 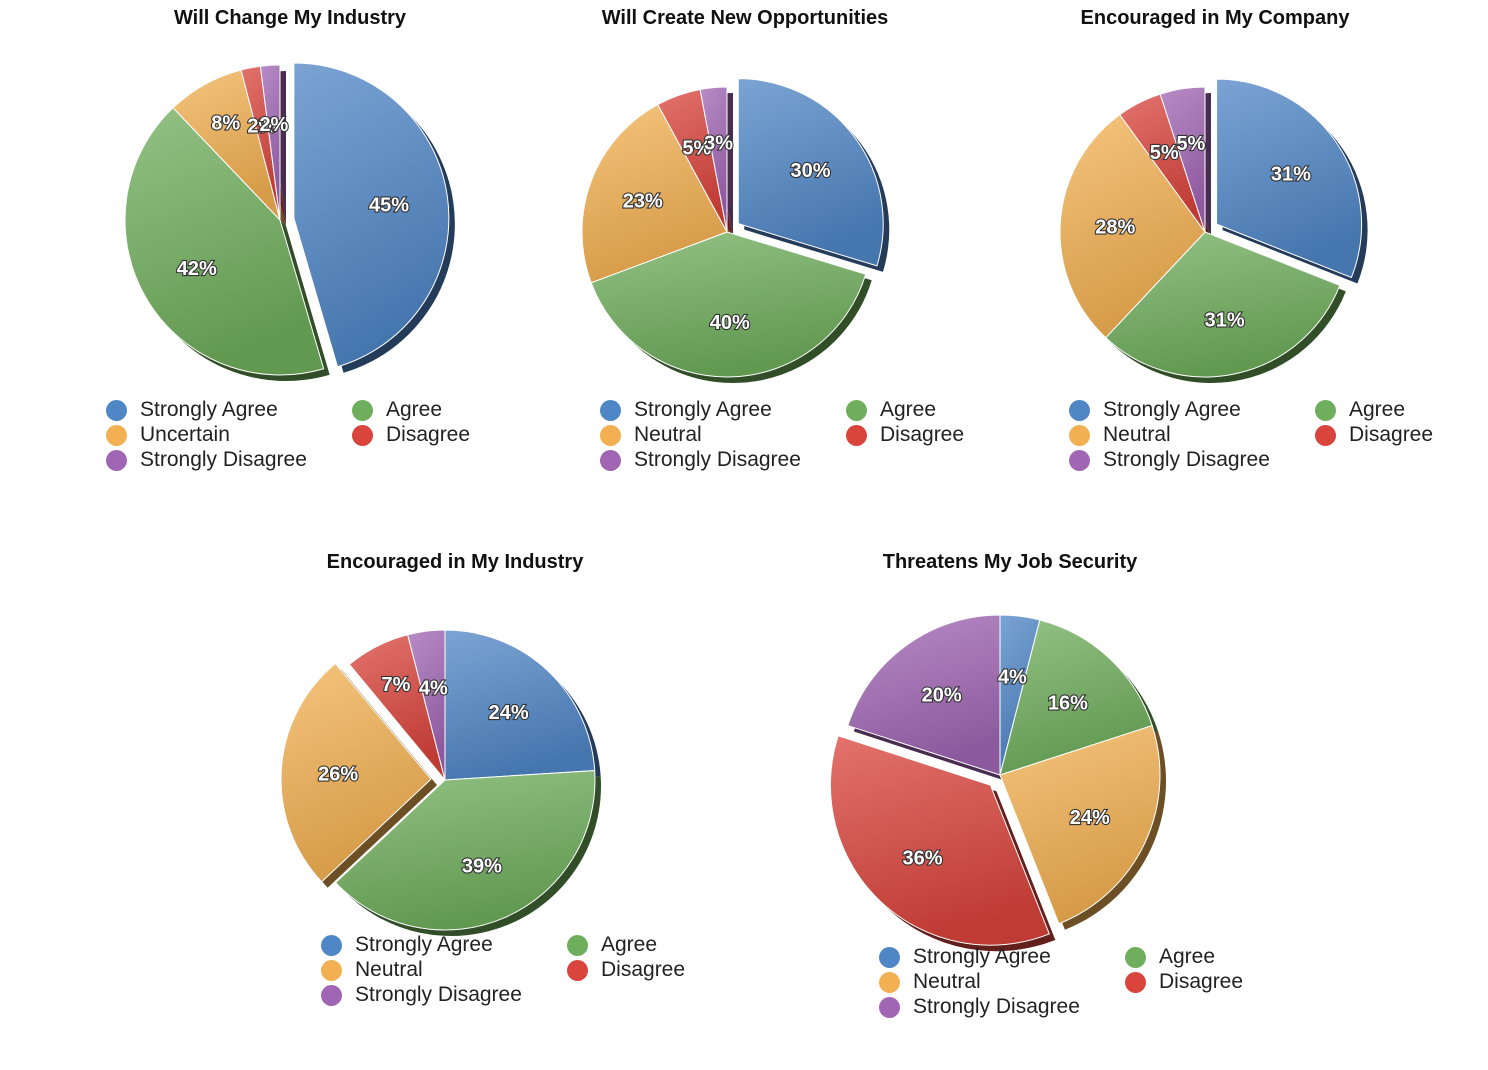 What do you see at coordinates (197, 269) in the screenshot?
I see `slice-label-agree: 42%` at bounding box center [197, 269].